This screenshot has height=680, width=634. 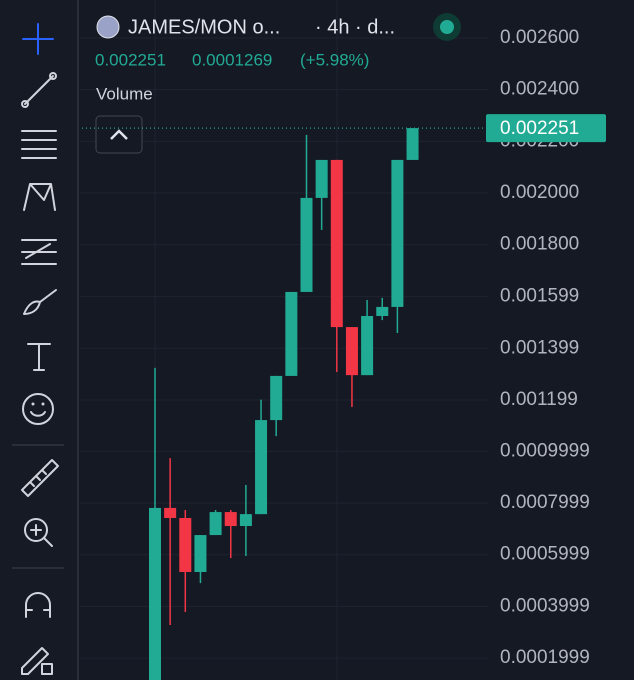 I want to click on last-price-axis-label: 0.002251, so click(x=539, y=128).